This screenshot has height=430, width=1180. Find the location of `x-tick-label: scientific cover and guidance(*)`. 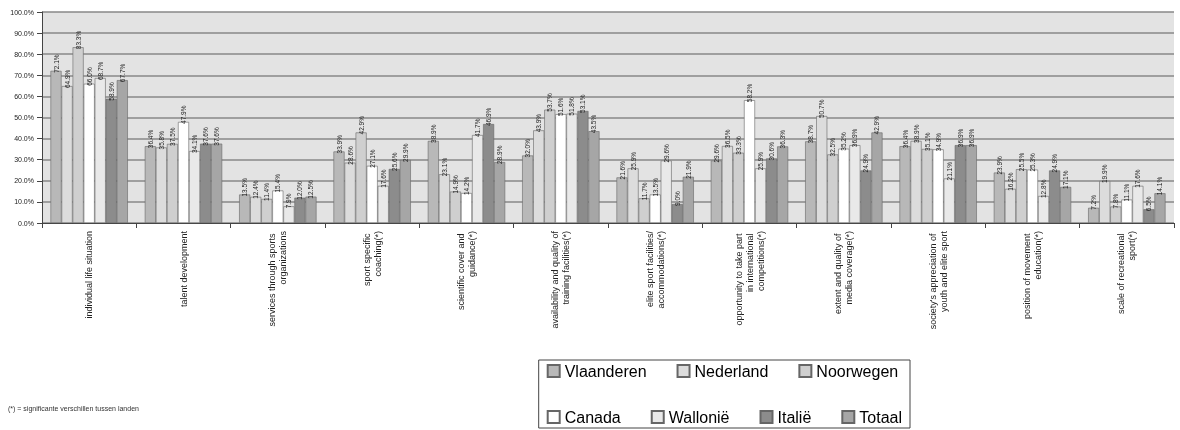

x-tick-label: scientific cover and guidance(*) is located at coordinates (466, 271).